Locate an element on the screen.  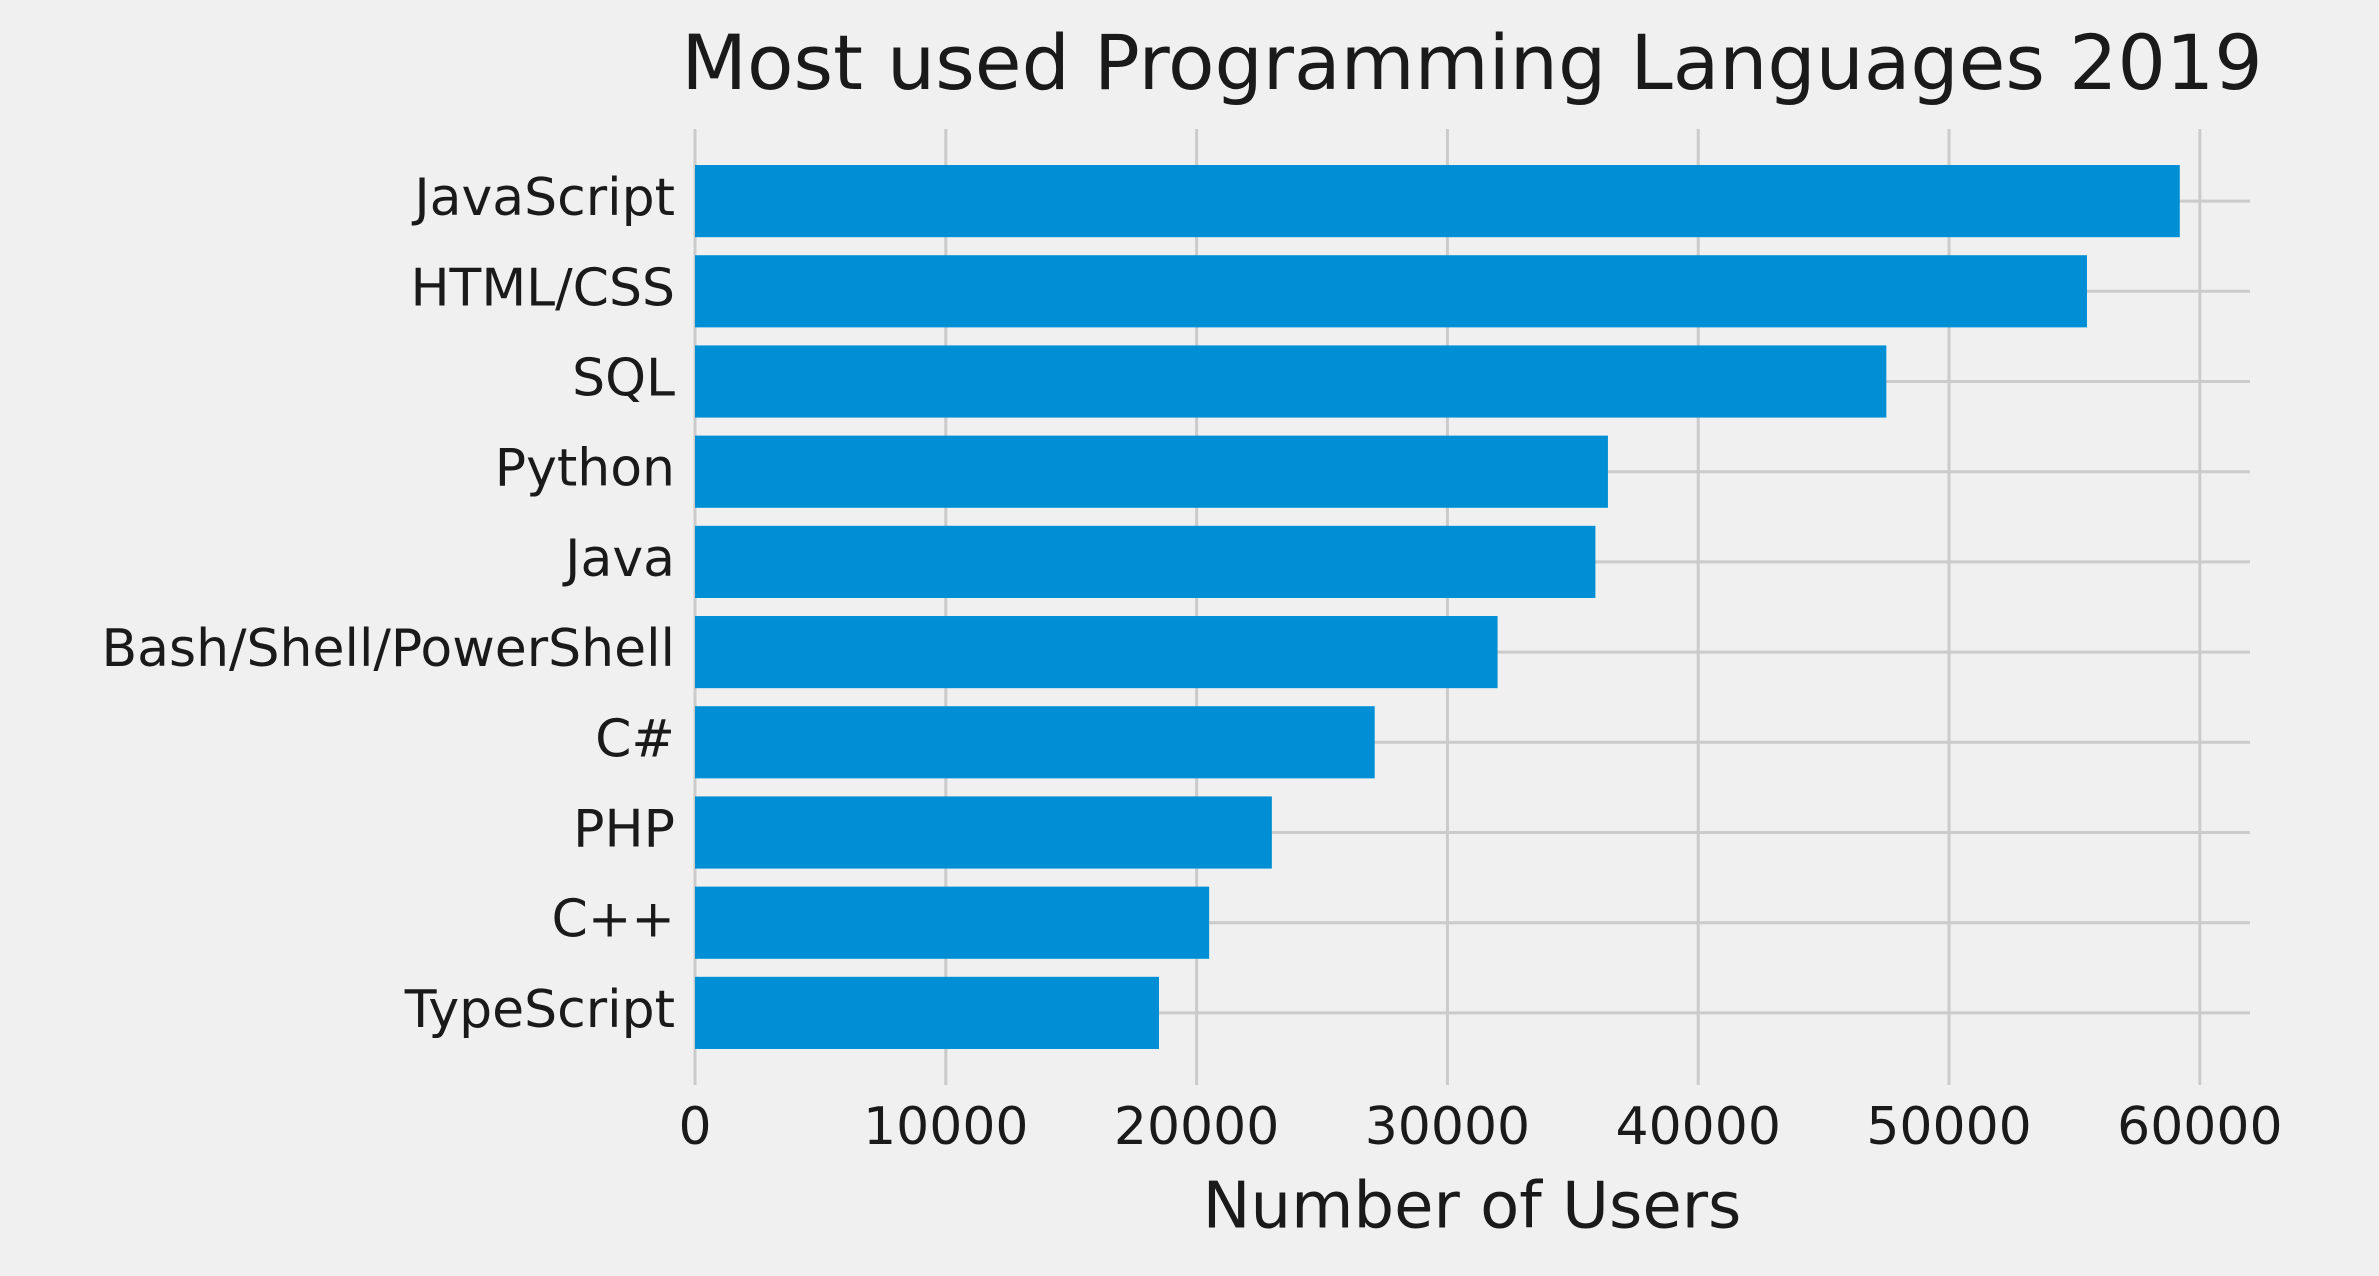
x-tick-label: 60000 is located at coordinates (2199, 1127).